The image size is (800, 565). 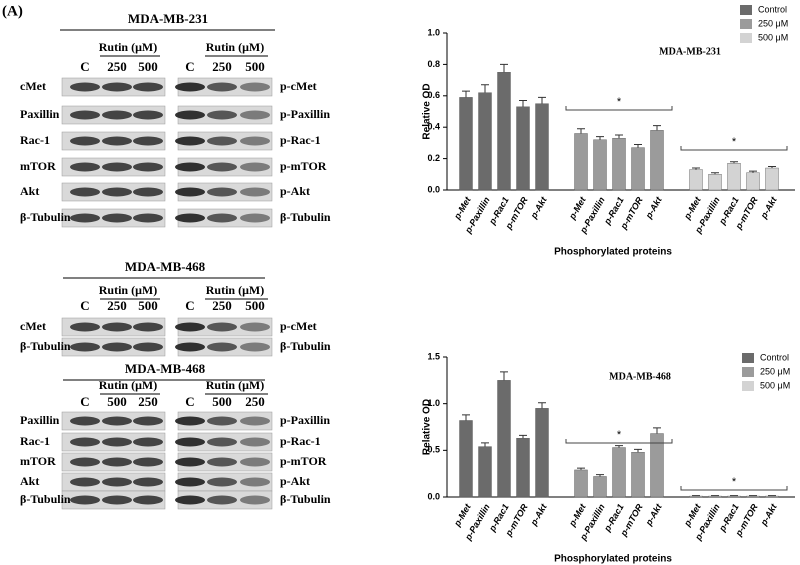 What do you see at coordinates (433, 450) in the screenshot?
I see `y-tick-label: 0.5` at bounding box center [433, 450].